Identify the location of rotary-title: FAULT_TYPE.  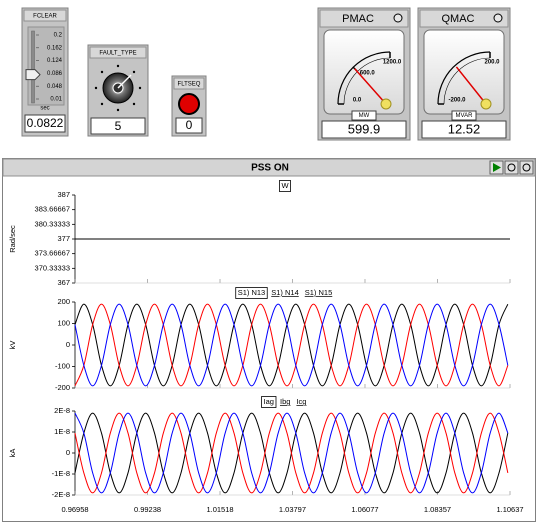
(117, 54).